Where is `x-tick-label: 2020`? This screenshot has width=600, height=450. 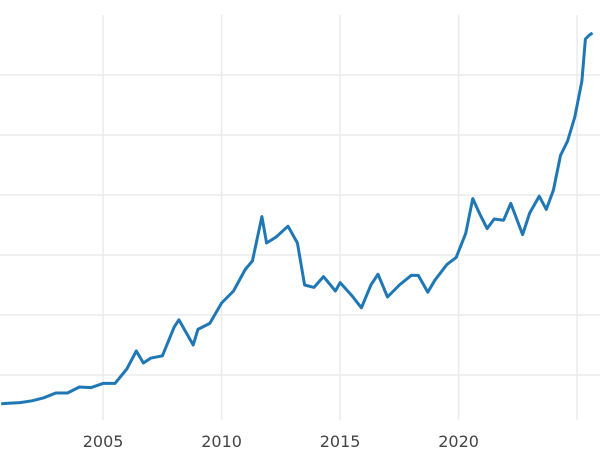
x-tick-label: 2020 is located at coordinates (458, 441).